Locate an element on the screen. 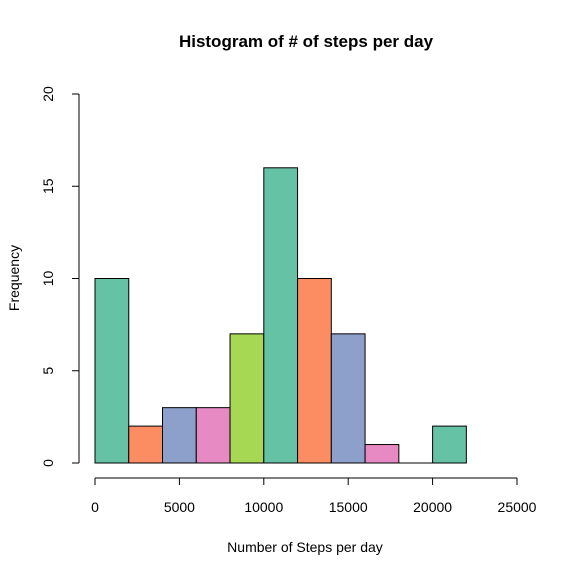 The height and width of the screenshot is (576, 576). x-tick-label-4: 20000 is located at coordinates (432, 507).